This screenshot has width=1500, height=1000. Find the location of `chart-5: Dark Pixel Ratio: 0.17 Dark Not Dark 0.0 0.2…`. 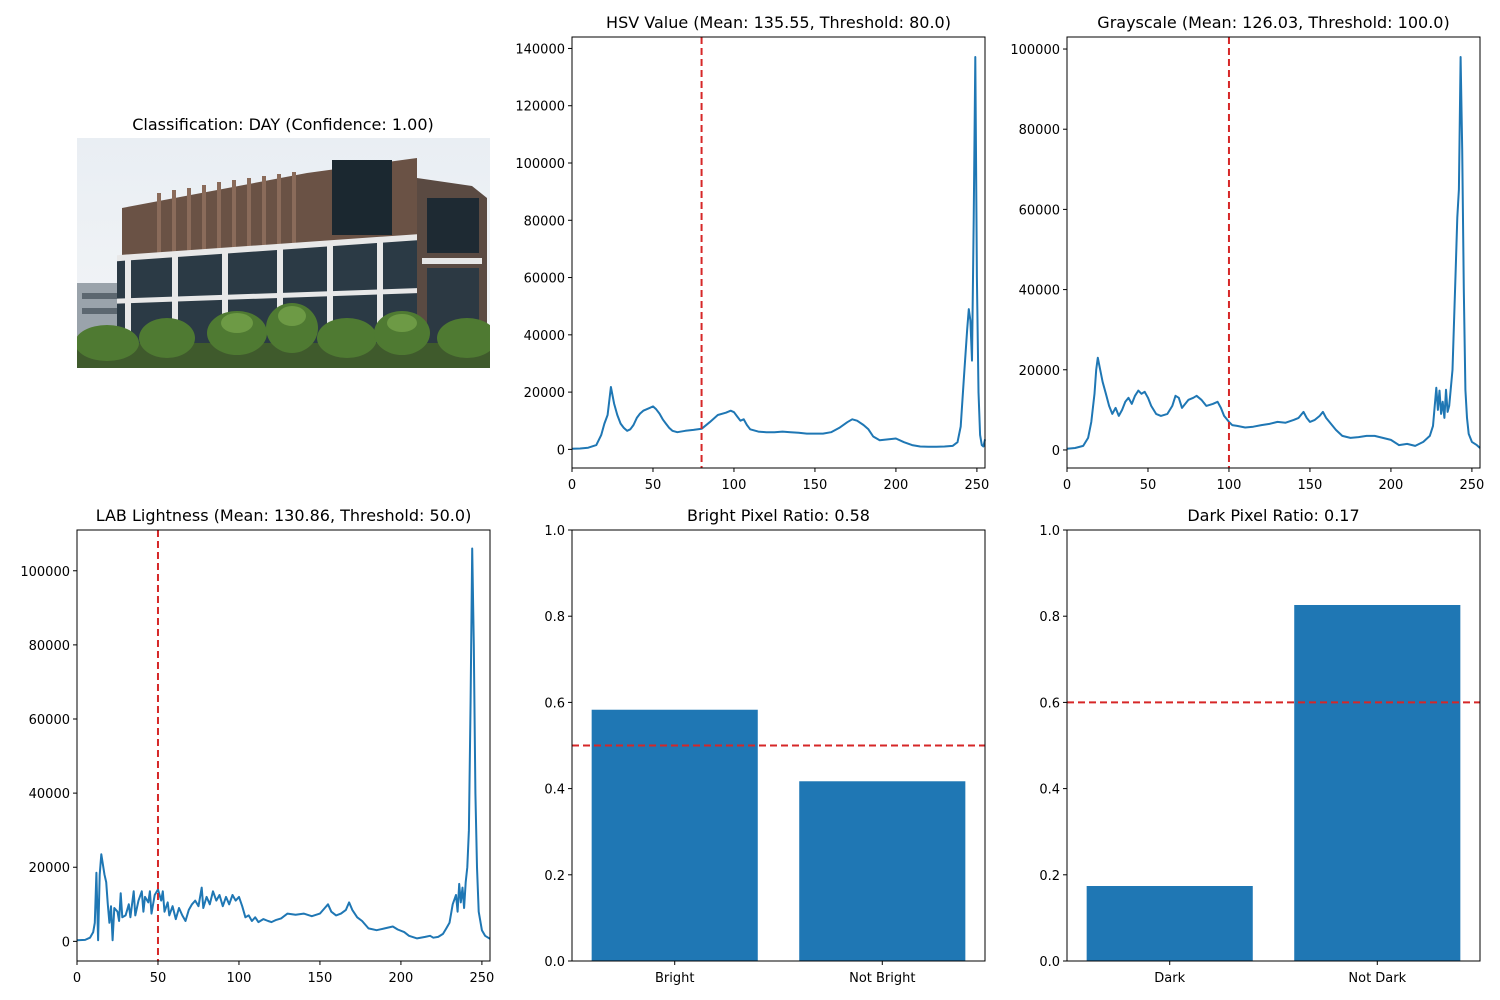

chart-5: Dark Pixel Ratio: 0.17 Dark Not Dark 0.0 0.2… is located at coordinates (1260, 746).